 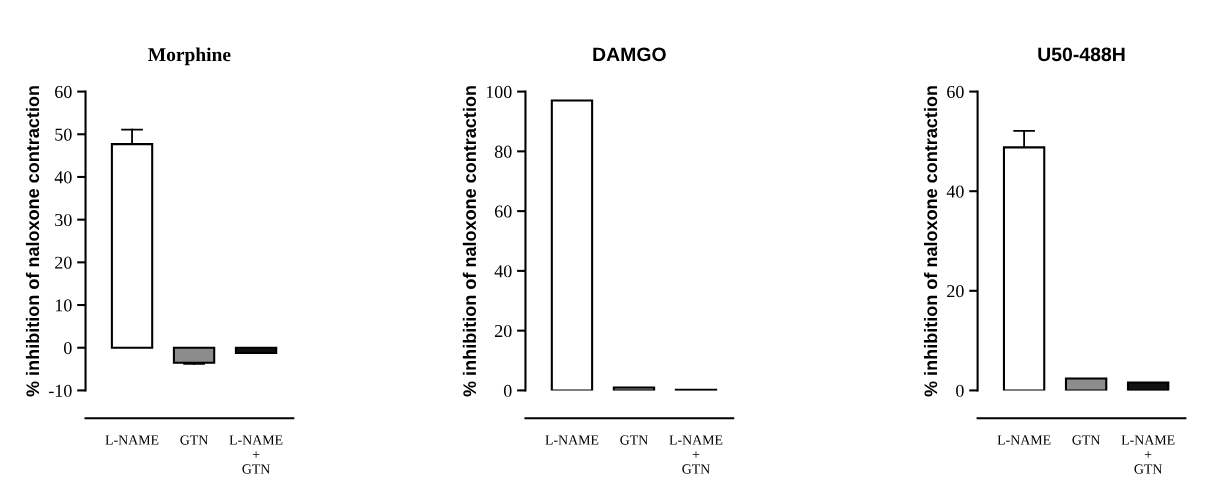 I want to click on y-tick-label: 80, so click(x=503, y=151).